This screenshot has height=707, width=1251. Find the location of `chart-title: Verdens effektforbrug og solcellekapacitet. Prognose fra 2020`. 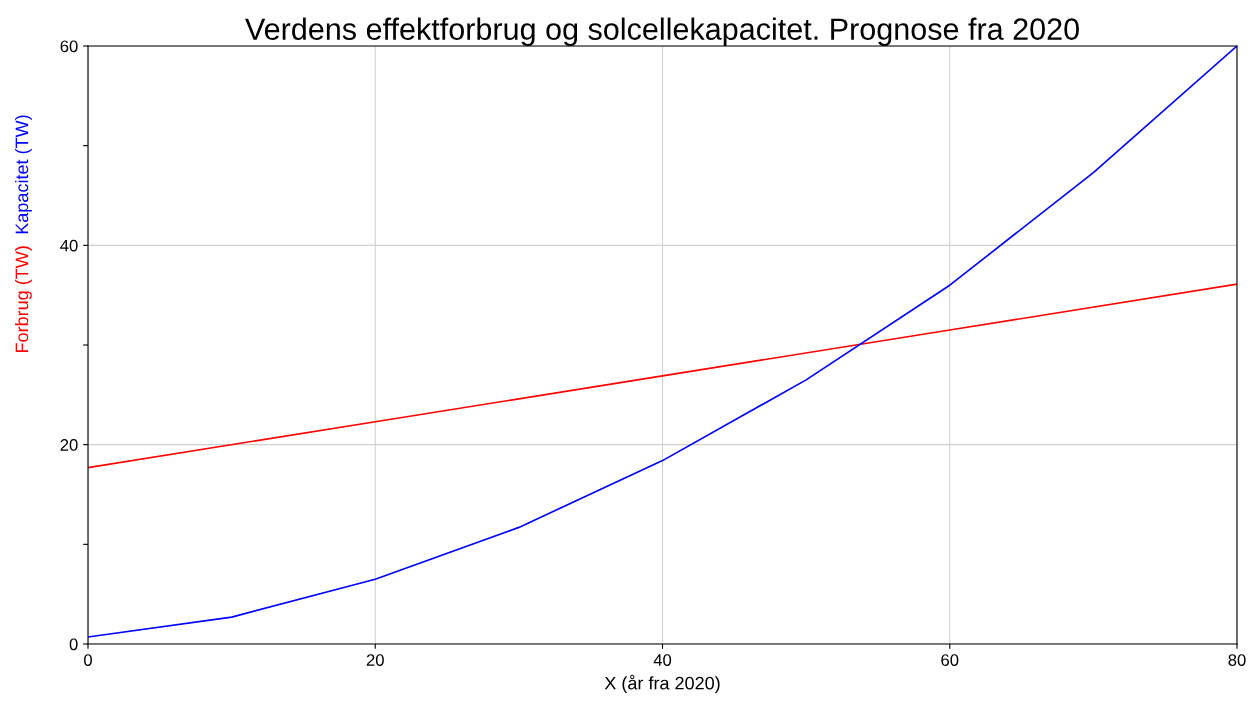

chart-title: Verdens effektforbrug og solcellekapacitet. Prognose fra 2020 is located at coordinates (662, 31).